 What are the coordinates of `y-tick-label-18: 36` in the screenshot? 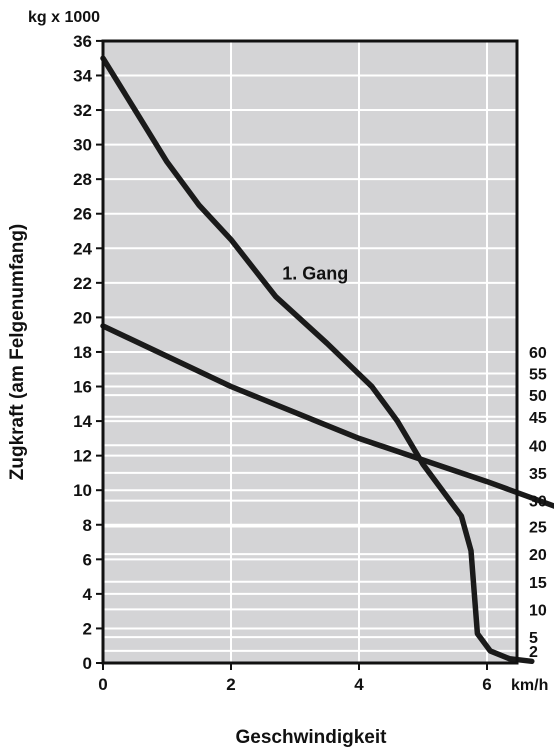 It's located at (82, 41).